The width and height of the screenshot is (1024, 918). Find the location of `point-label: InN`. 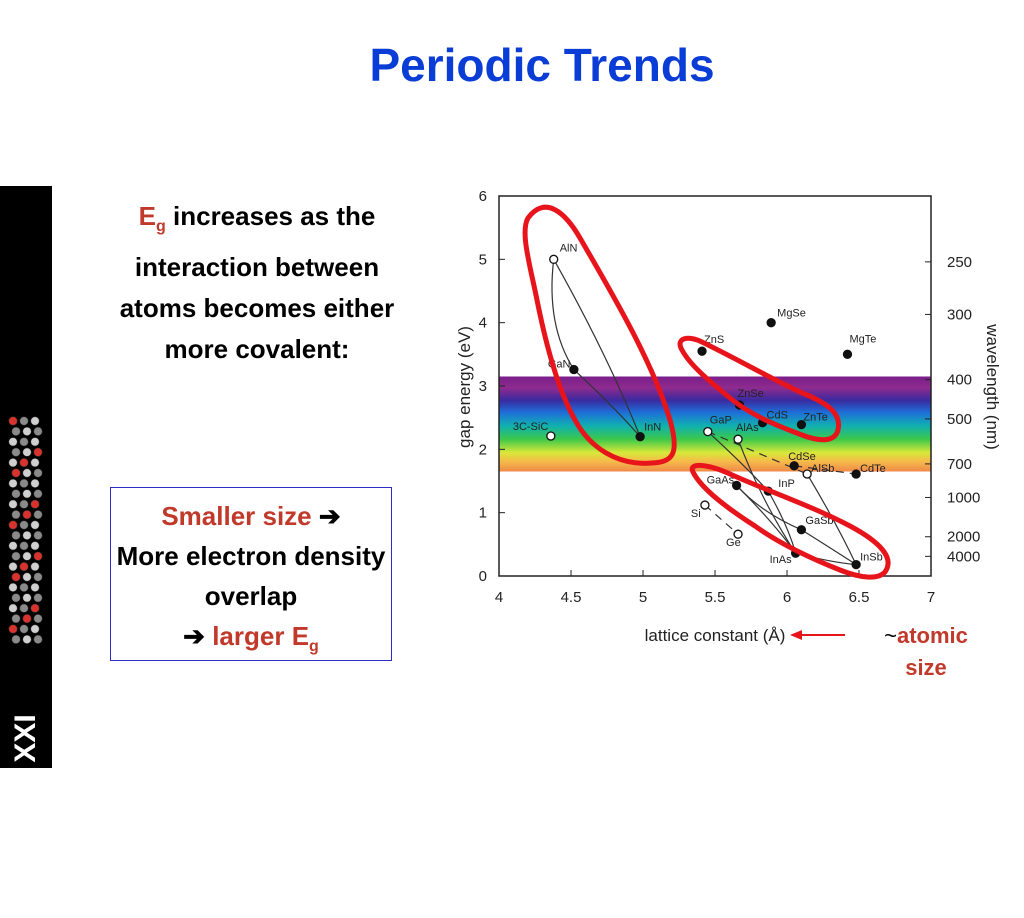

point-label: InN is located at coordinates (652, 428).